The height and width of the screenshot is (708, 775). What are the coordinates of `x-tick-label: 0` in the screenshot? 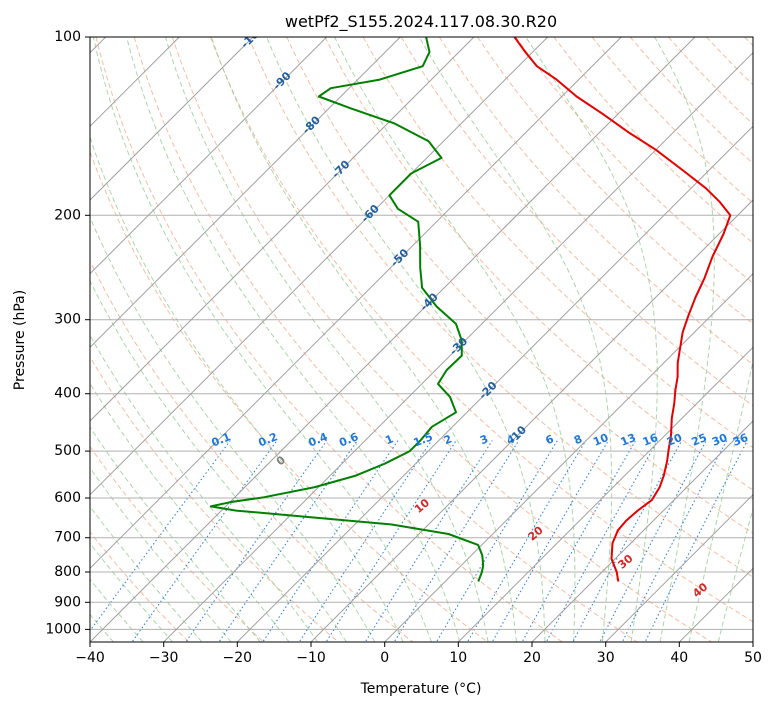 It's located at (384, 658).